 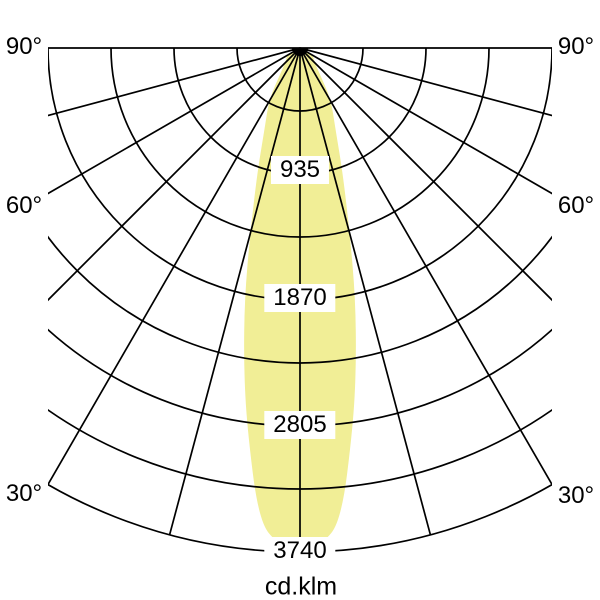 I want to click on angle-label-left-30: 30°, so click(x=24, y=493).